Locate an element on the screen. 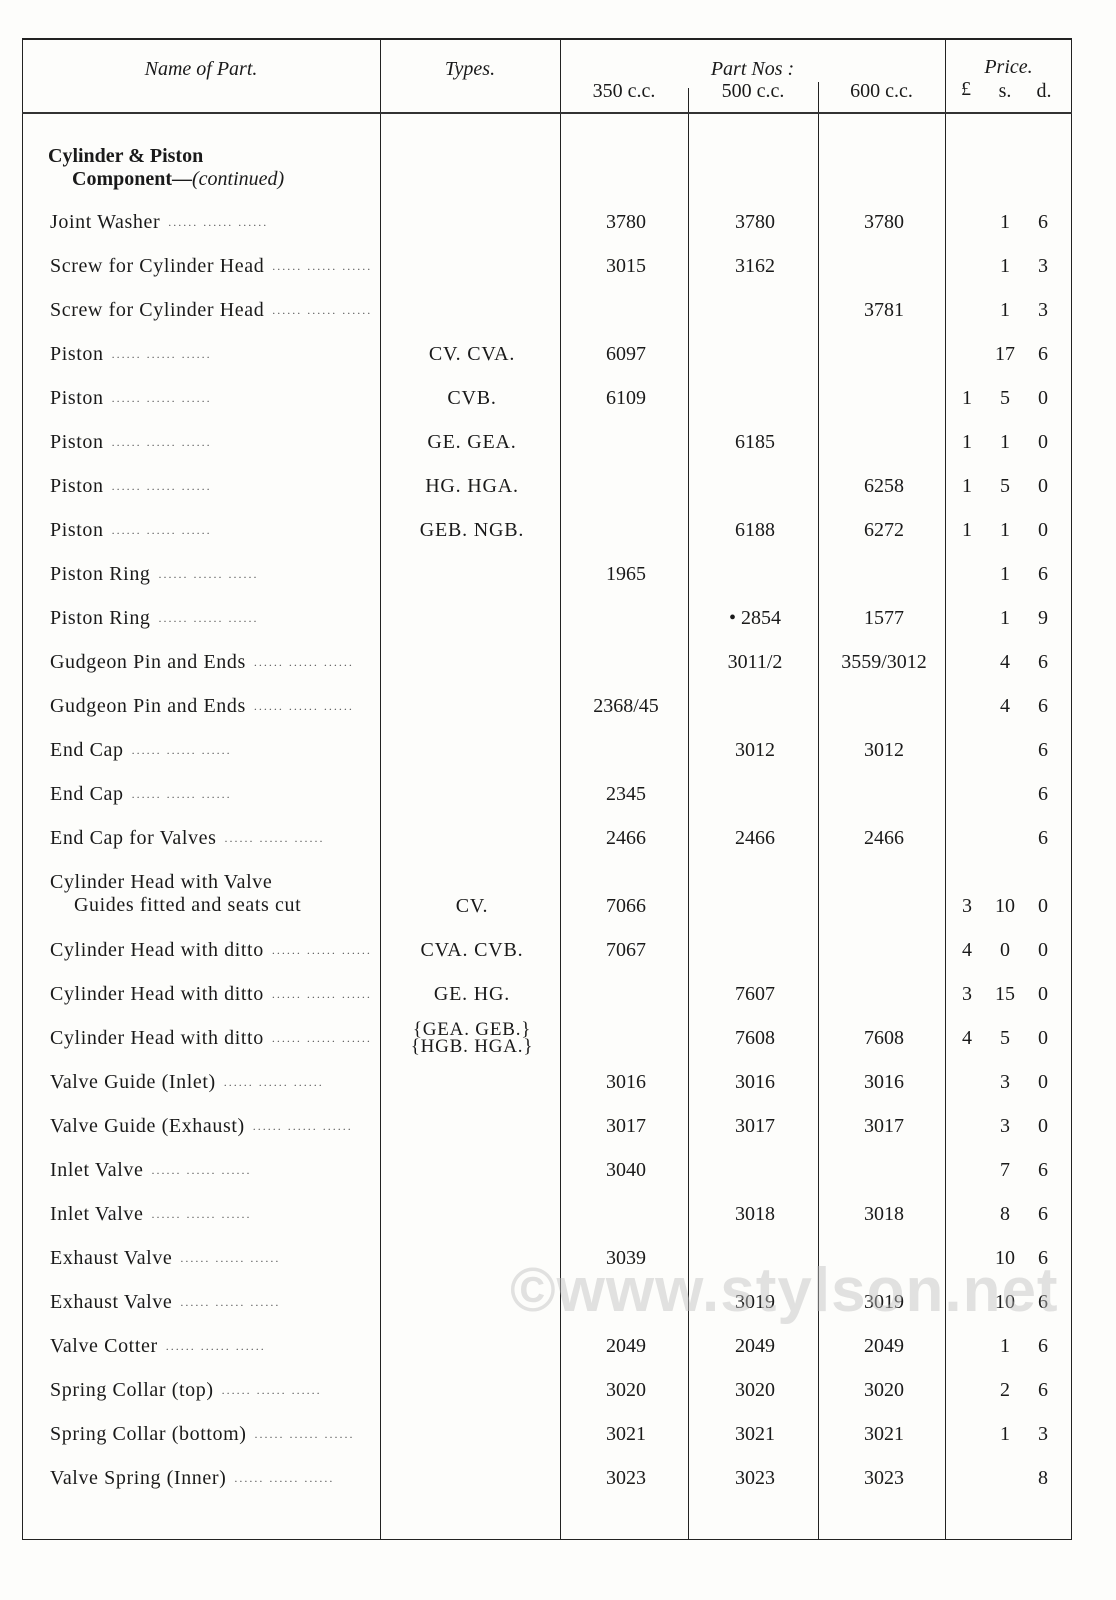  price-shillings: 7 is located at coordinates (1005, 1169).